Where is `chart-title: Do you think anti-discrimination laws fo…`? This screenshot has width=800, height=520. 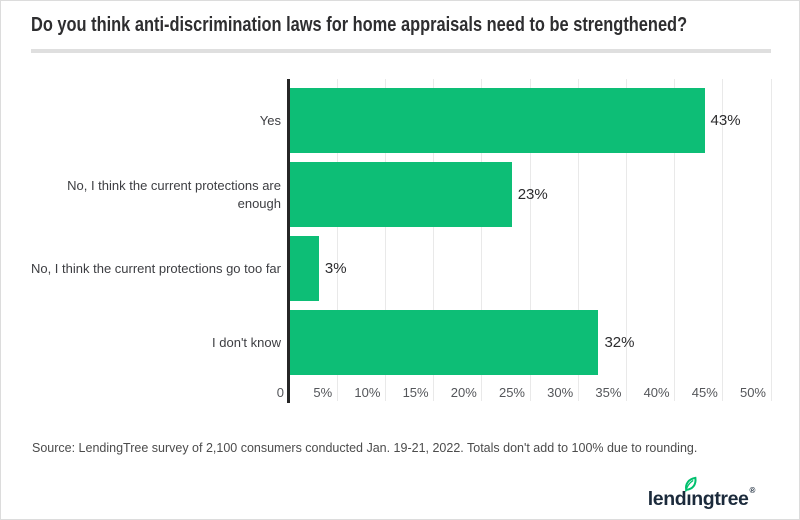
chart-title: Do you think anti-discrimination laws fo… is located at coordinates (359, 25).